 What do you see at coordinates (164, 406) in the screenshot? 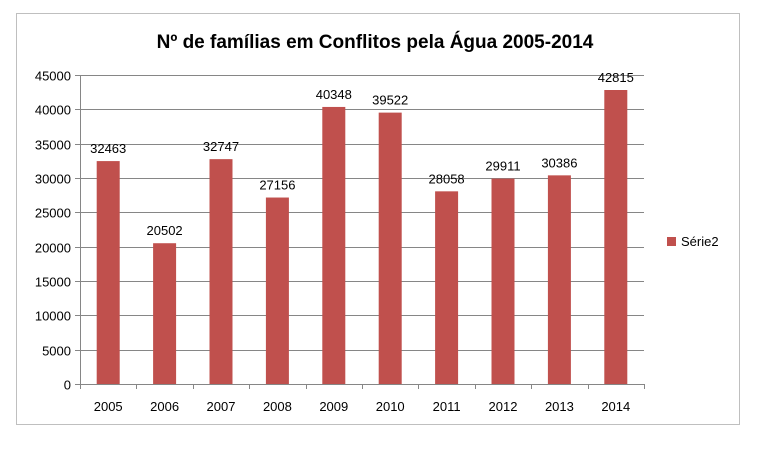
I see `x-tick-label: 2006` at bounding box center [164, 406].